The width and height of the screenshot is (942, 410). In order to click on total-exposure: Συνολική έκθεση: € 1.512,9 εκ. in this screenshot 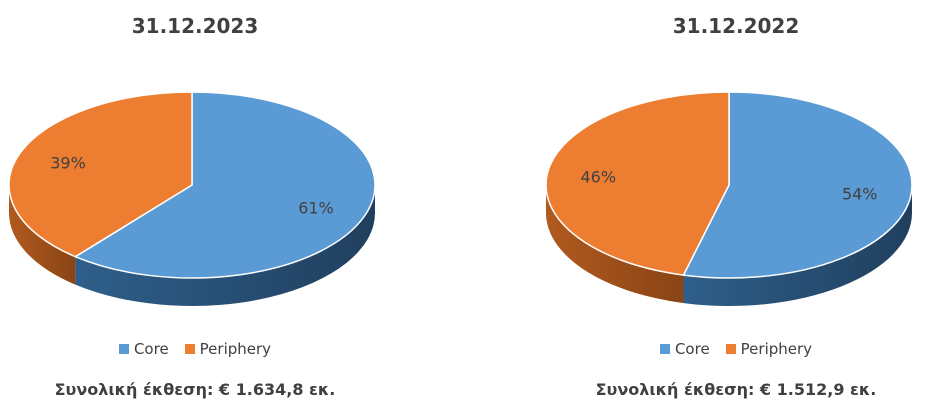, I will do `click(736, 389)`.